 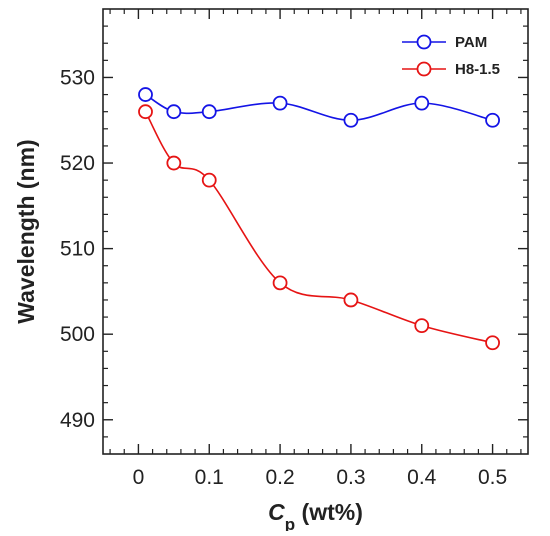 What do you see at coordinates (26, 231) in the screenshot?
I see `y-axis-title: Wavelength (nm)` at bounding box center [26, 231].